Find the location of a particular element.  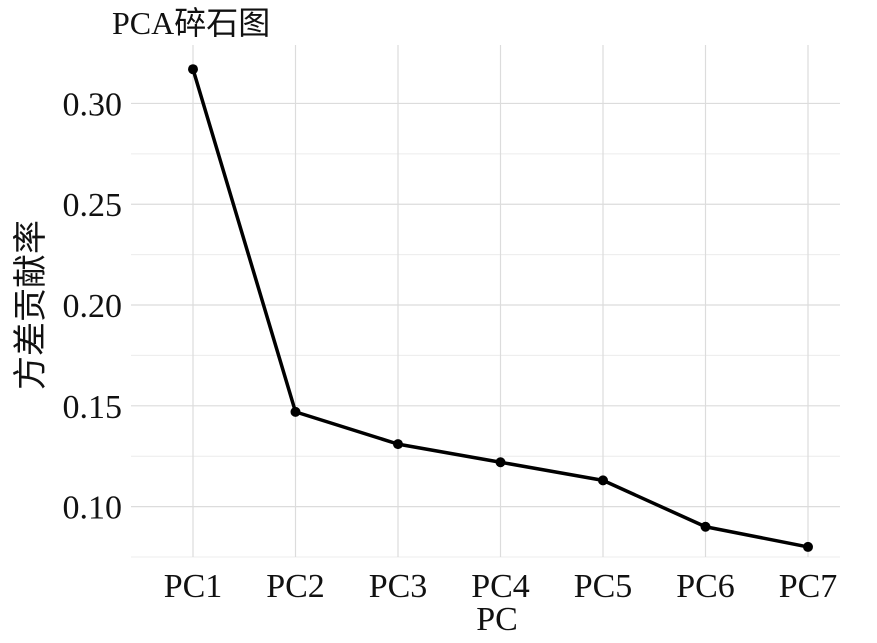

x-tick-label: PC5 is located at coordinates (603, 586).